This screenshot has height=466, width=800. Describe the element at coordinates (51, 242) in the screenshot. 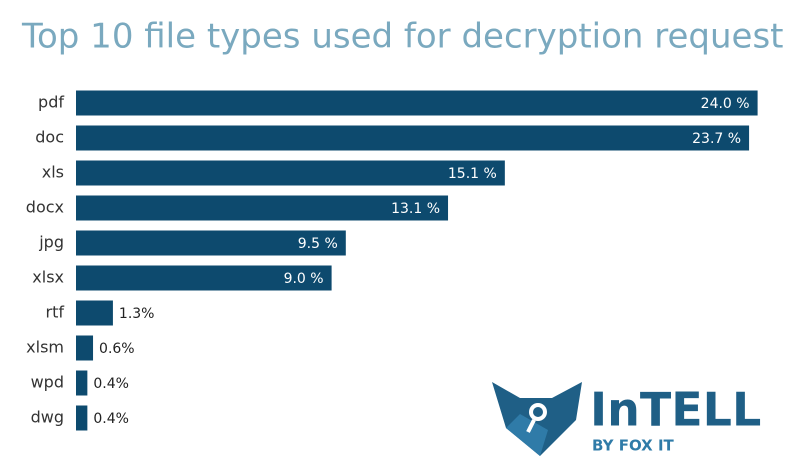

I see `y-tick-label: jpg` at that location.